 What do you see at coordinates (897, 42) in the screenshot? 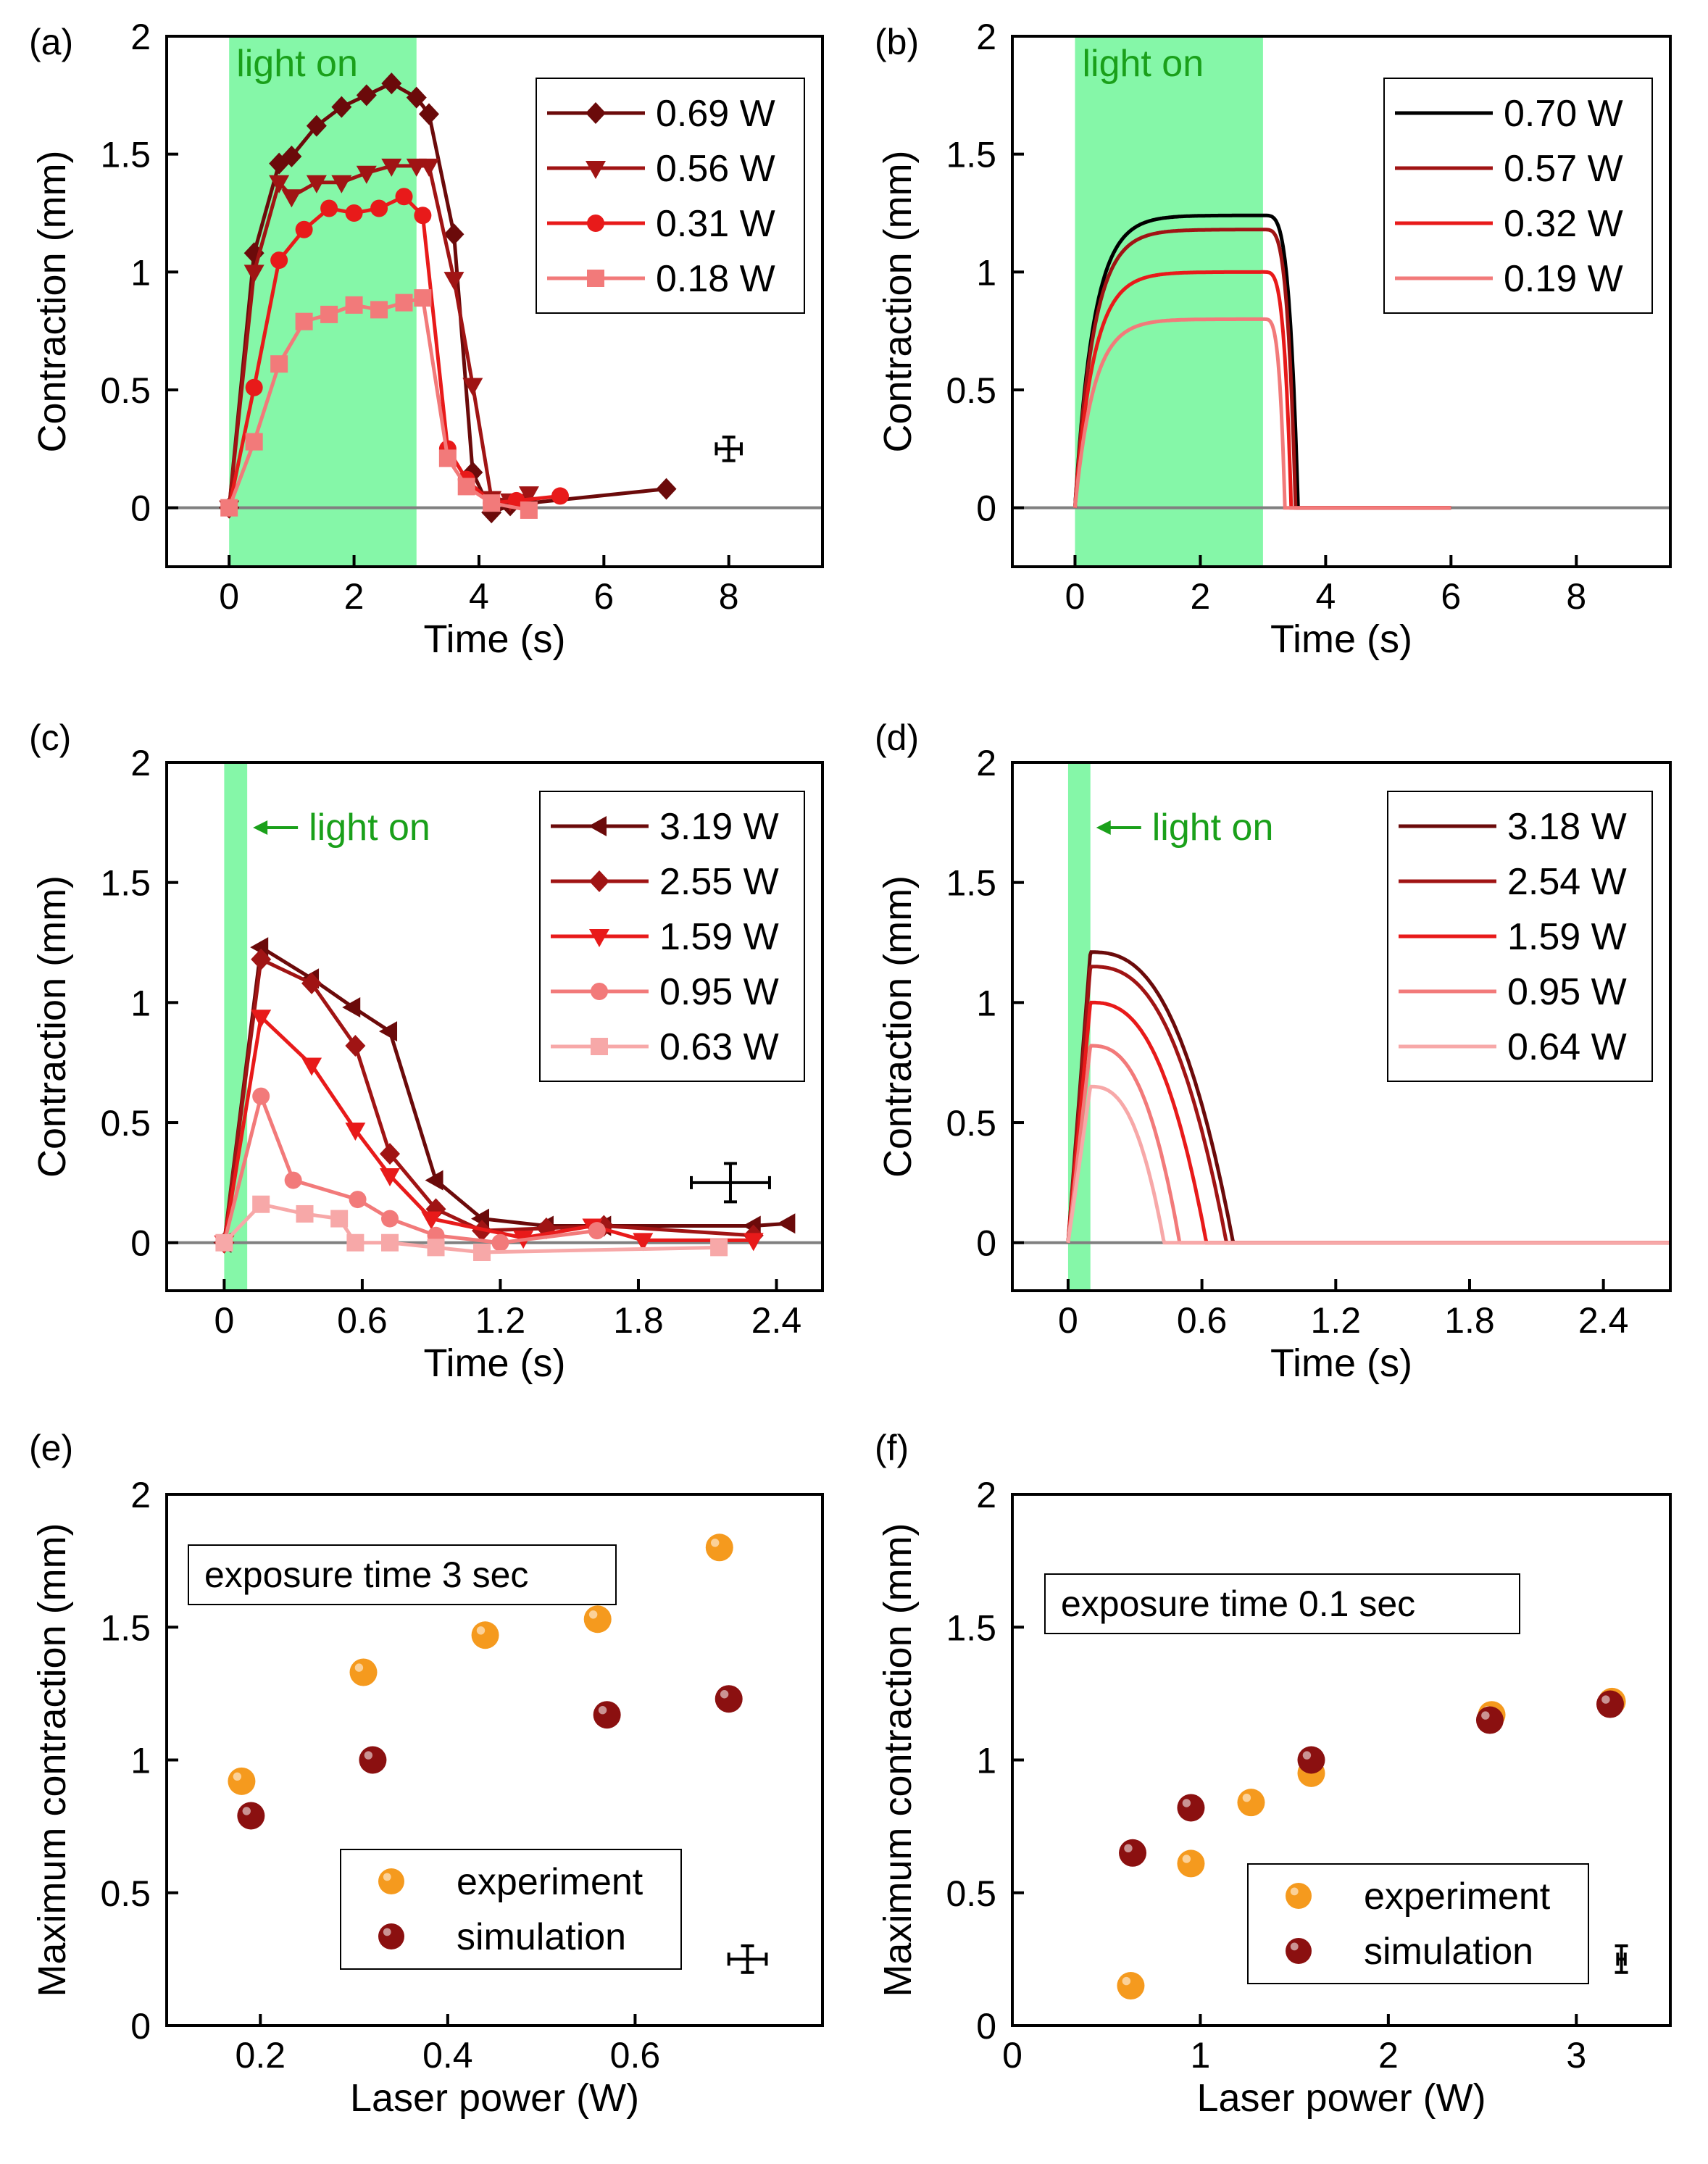
I see `panel-label: (b)` at bounding box center [897, 42].